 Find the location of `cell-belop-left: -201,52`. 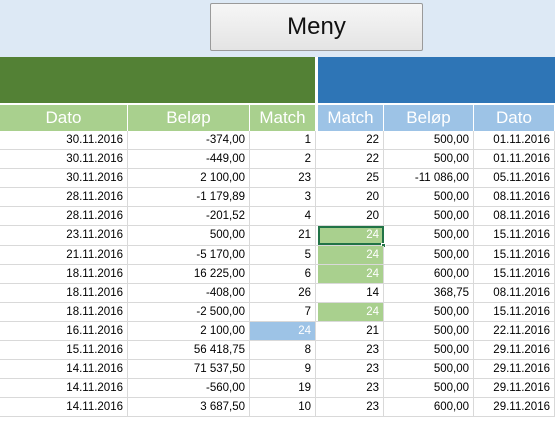

cell-belop-left: -201,52 is located at coordinates (189, 216).